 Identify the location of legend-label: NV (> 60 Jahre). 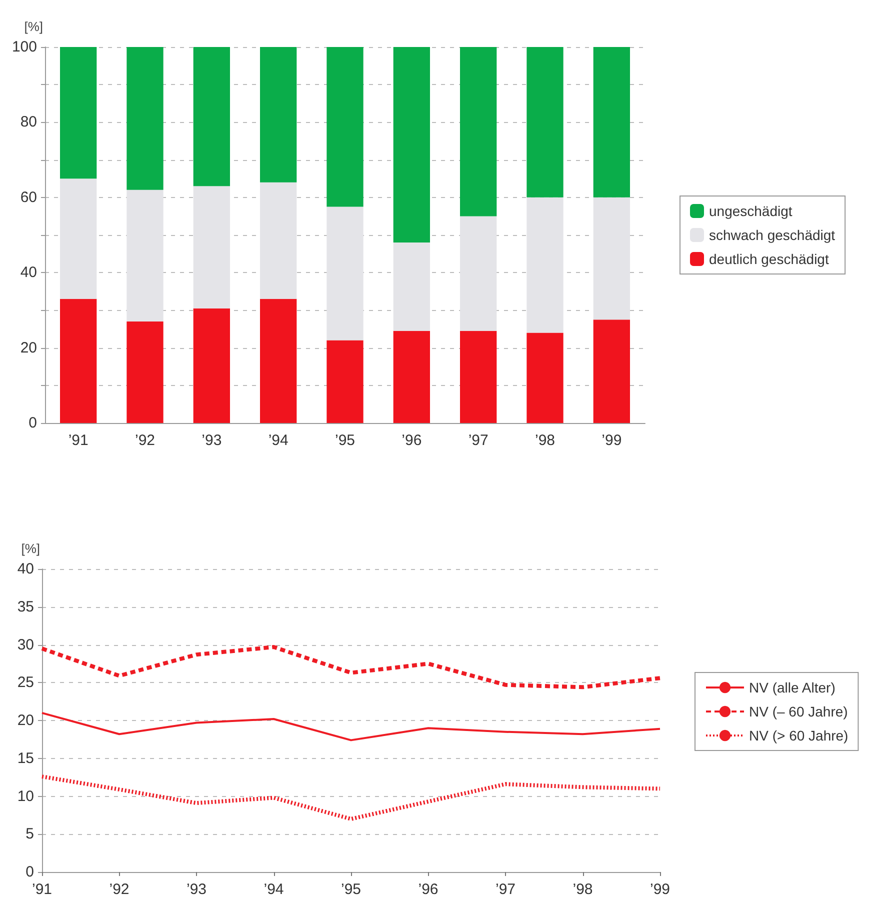
(798, 736).